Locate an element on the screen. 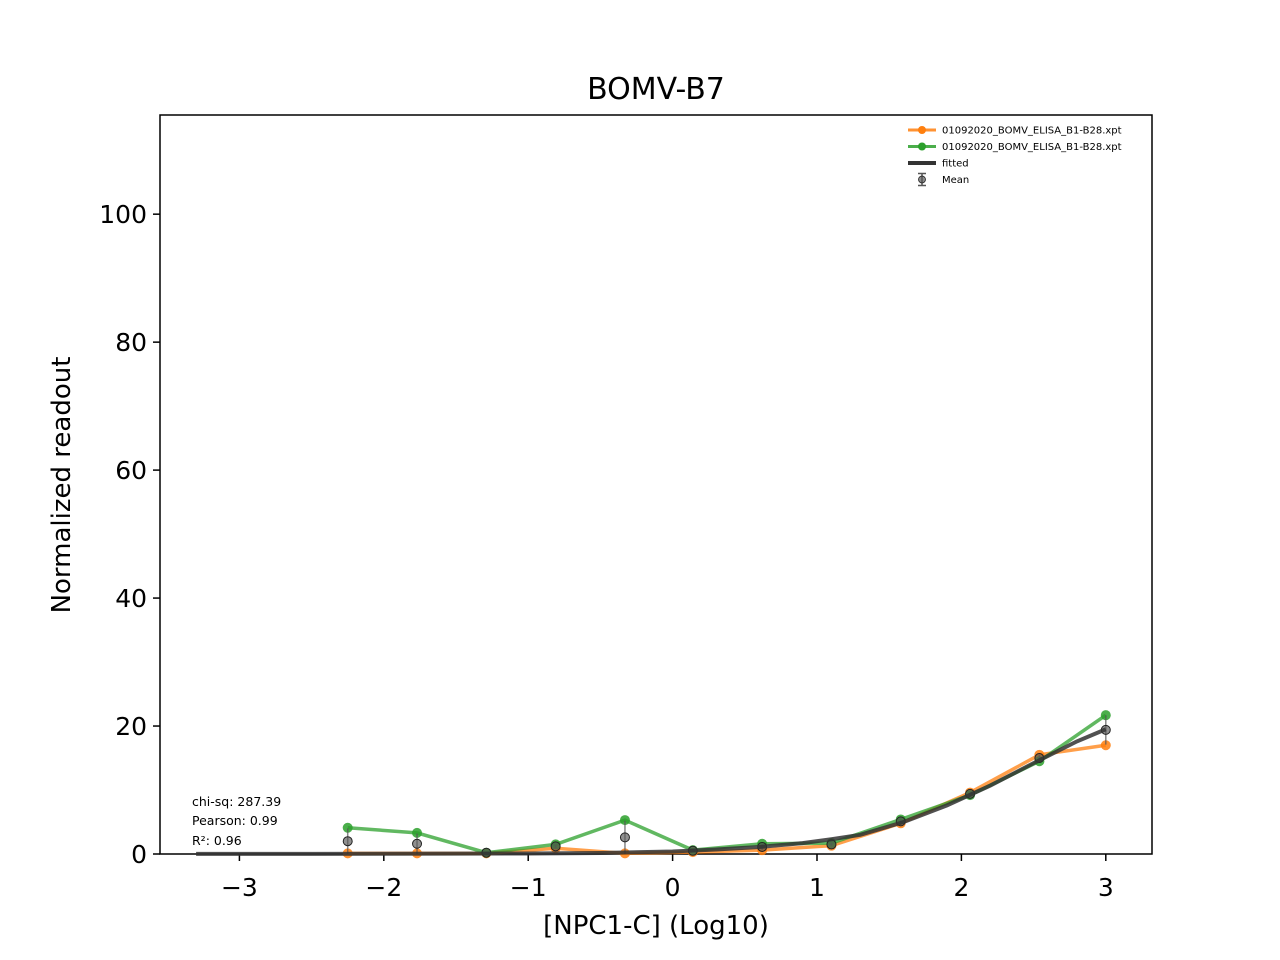 This screenshot has width=1280, height=960. y-tick-label: 0 is located at coordinates (139, 854).